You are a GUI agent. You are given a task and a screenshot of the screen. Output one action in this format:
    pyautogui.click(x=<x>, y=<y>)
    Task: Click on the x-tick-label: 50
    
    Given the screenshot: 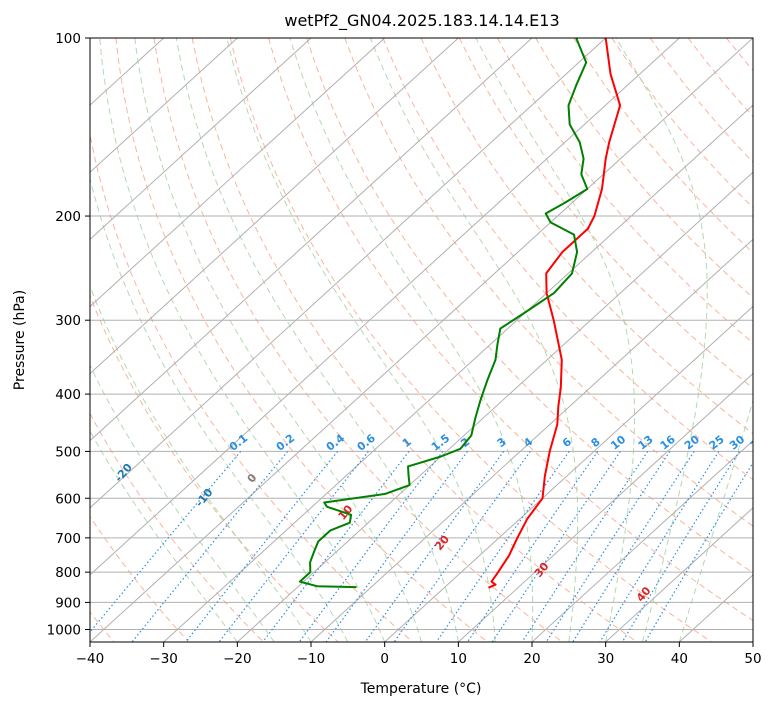 What is the action you would take?
    pyautogui.click(x=752, y=659)
    